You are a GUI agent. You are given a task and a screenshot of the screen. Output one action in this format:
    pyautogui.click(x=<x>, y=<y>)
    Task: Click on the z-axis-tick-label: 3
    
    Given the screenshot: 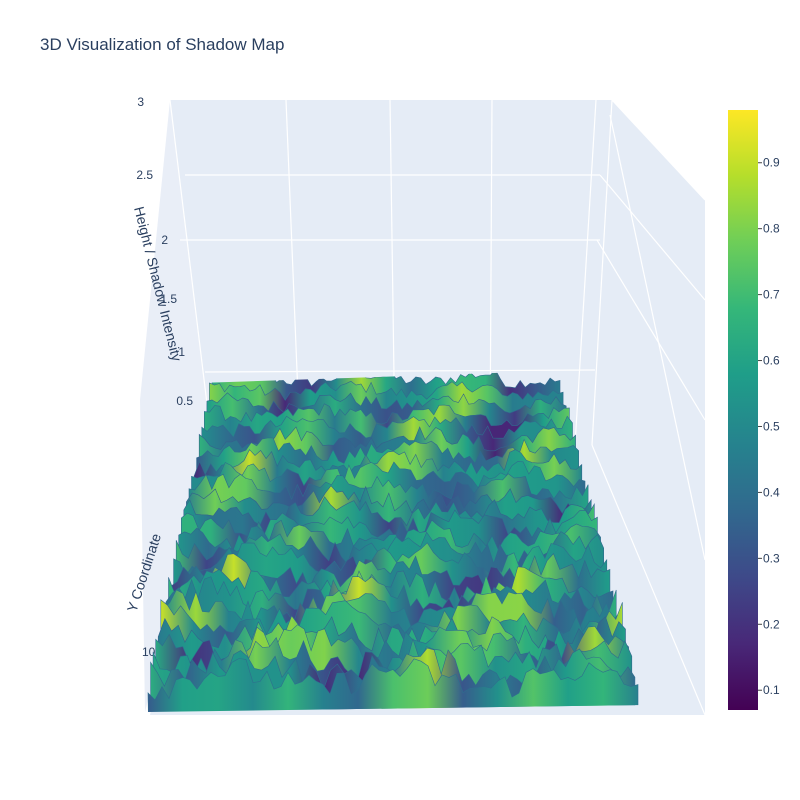 What is the action you would take?
    pyautogui.click(x=140, y=102)
    